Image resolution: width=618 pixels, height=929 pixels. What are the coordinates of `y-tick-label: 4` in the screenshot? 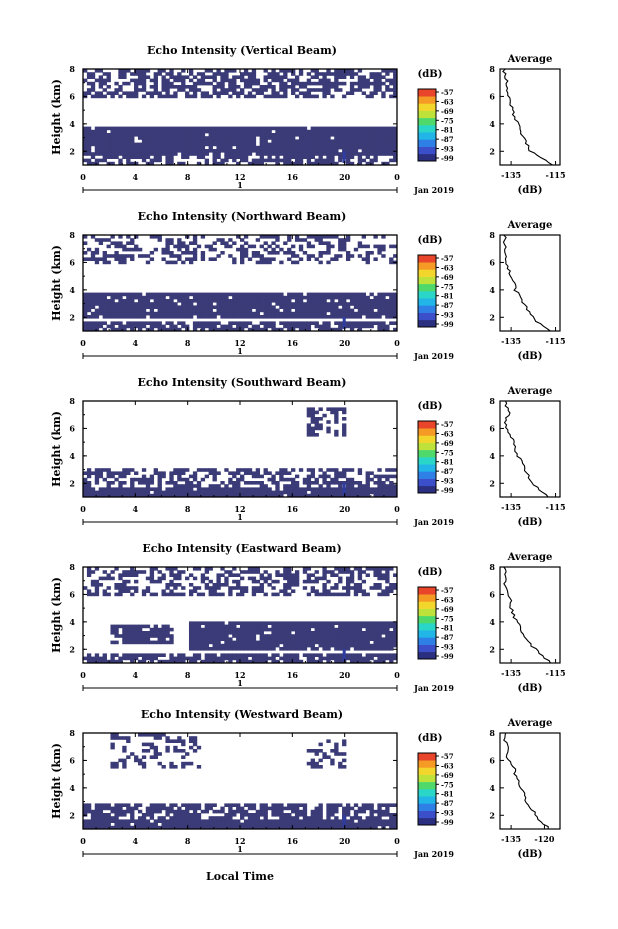 It's located at (72, 456).